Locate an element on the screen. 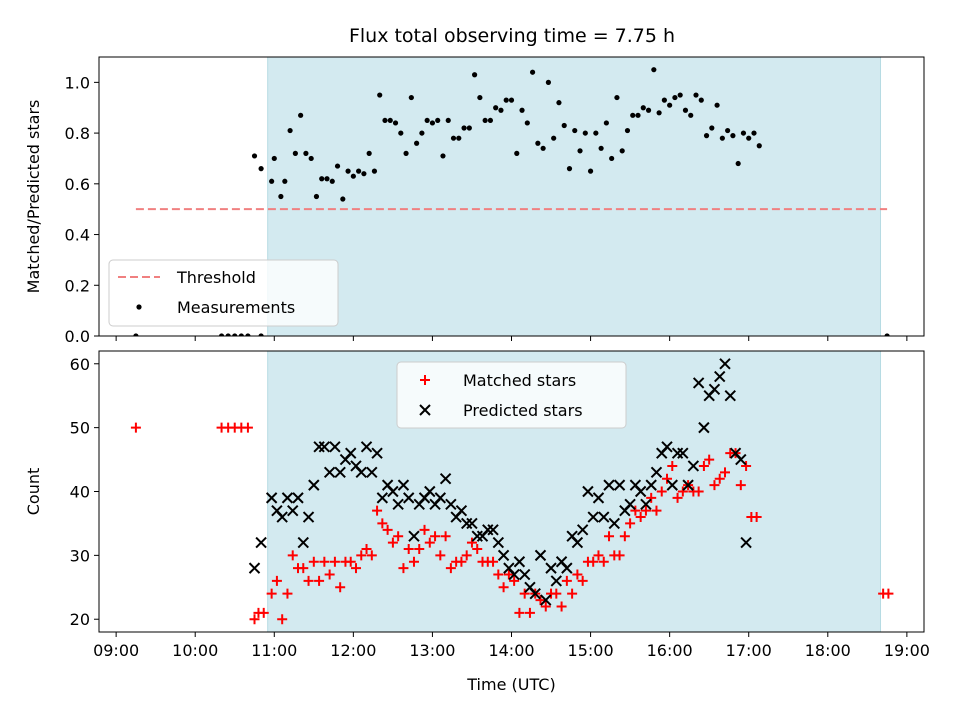 The width and height of the screenshot is (960, 720). y-tick-label: 30 is located at coordinates (80, 555).